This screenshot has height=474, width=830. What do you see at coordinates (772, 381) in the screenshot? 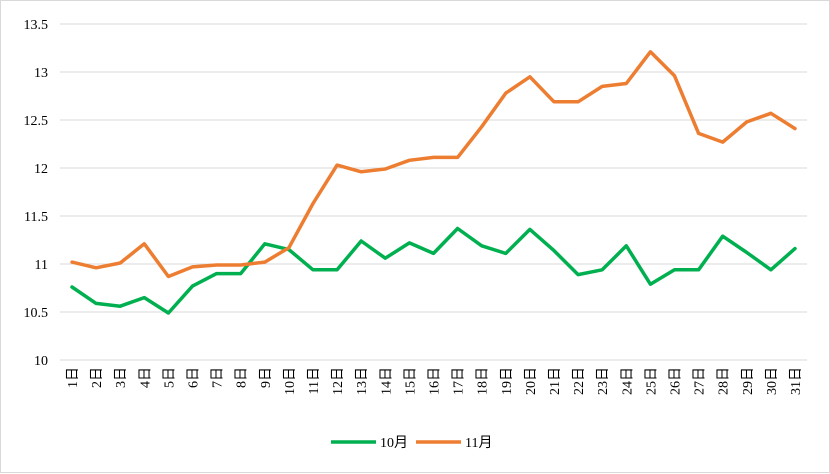
I see `x-tick-label: 30日` at bounding box center [772, 381].